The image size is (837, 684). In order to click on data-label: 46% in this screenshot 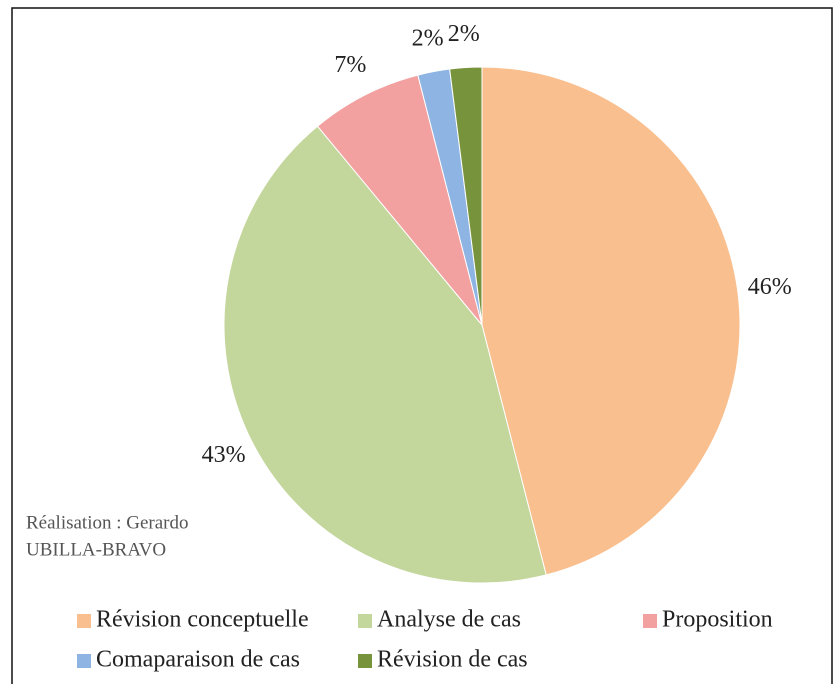, I will do `click(770, 287)`.